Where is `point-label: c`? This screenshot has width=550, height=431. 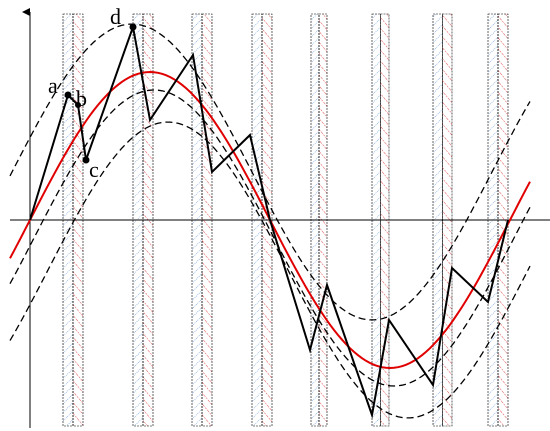 point-label: c is located at coordinates (94, 169).